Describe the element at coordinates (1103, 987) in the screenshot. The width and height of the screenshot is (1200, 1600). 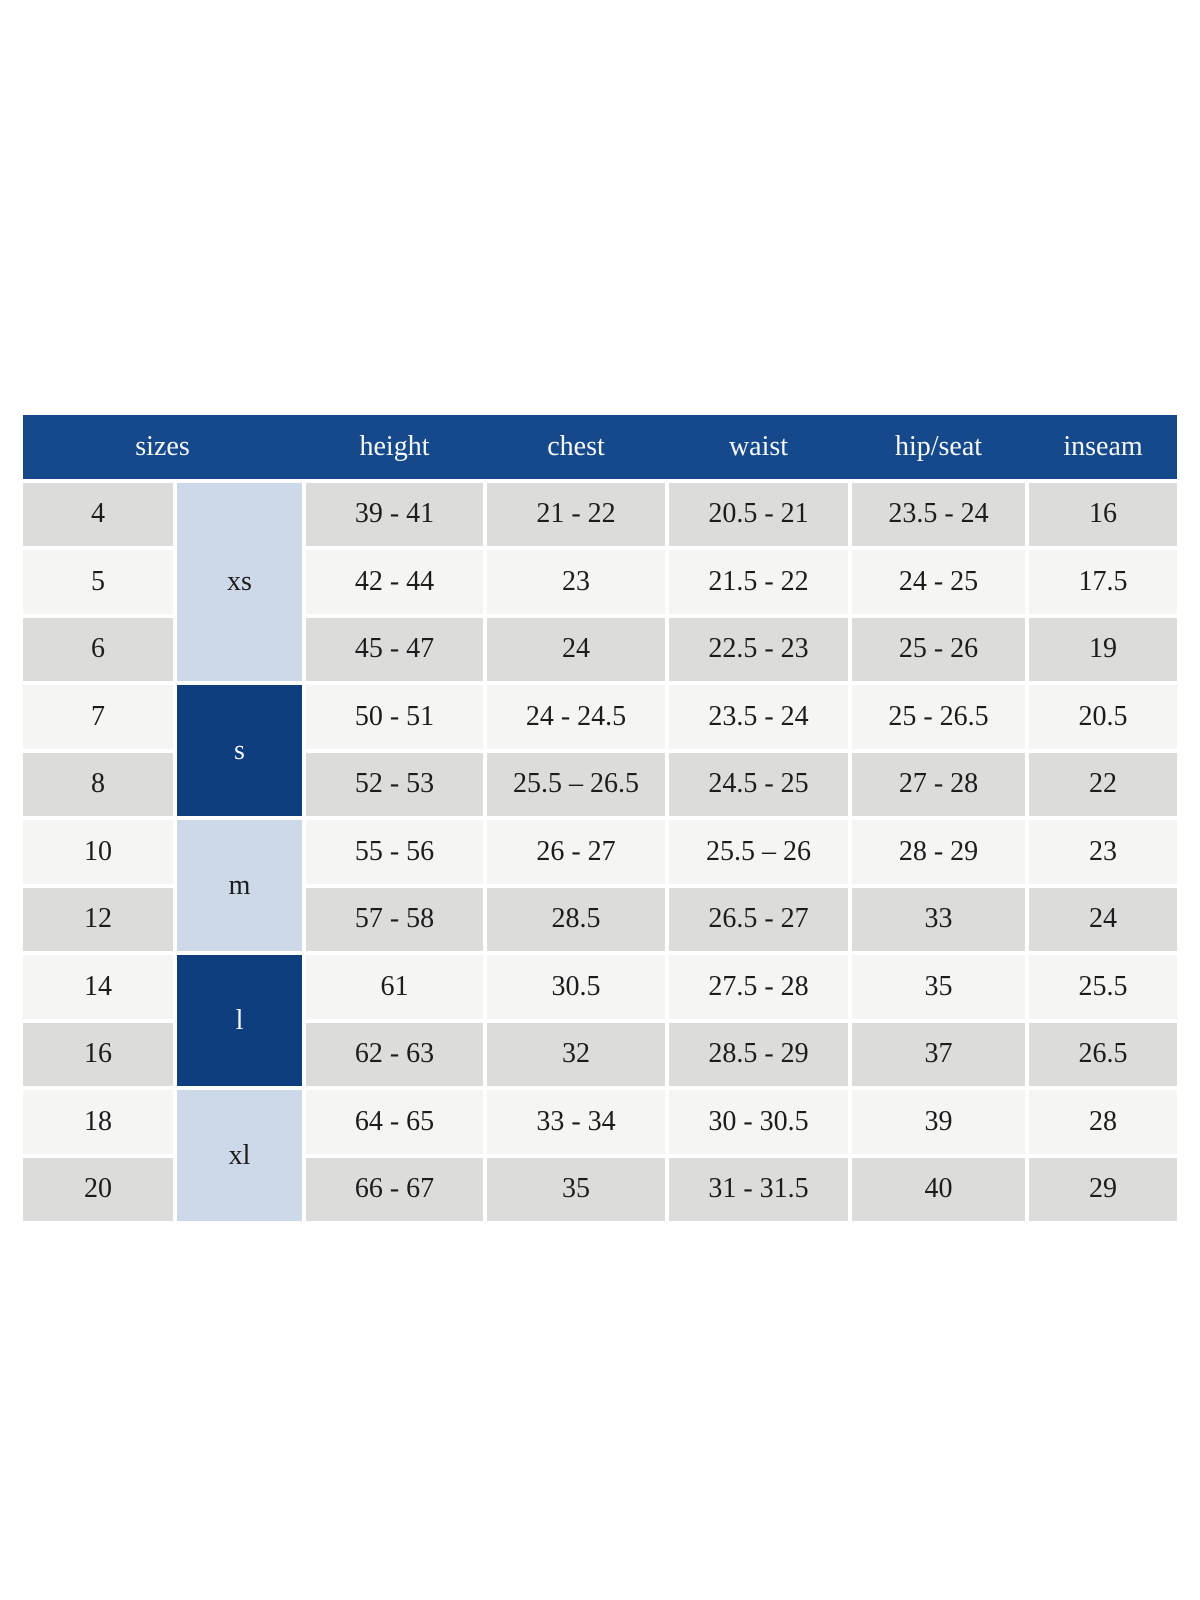
I see `inseam-cell: 25.5` at that location.